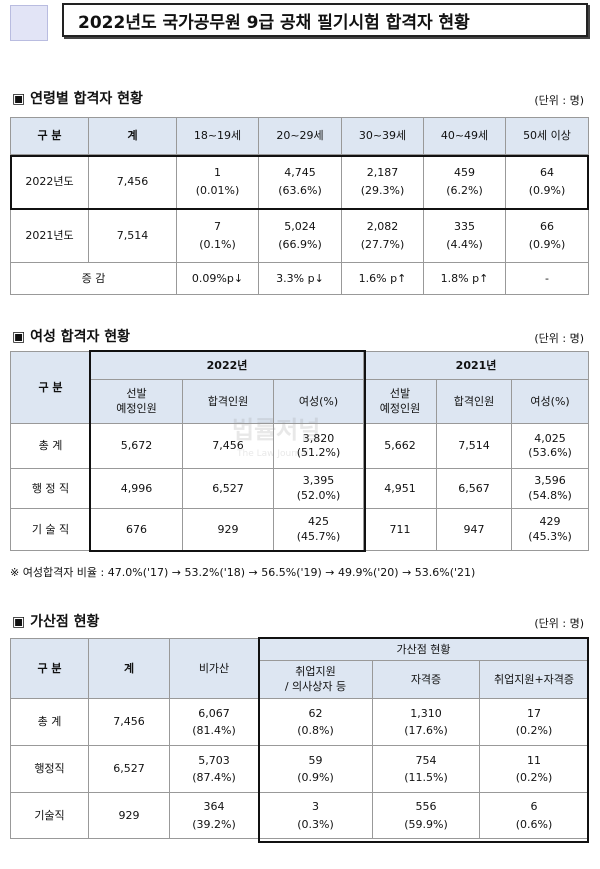 Image resolution: width=600 pixels, height=869 pixels. What do you see at coordinates (228, 488) in the screenshot?
I see `data-cell: 6,527` at bounding box center [228, 488].